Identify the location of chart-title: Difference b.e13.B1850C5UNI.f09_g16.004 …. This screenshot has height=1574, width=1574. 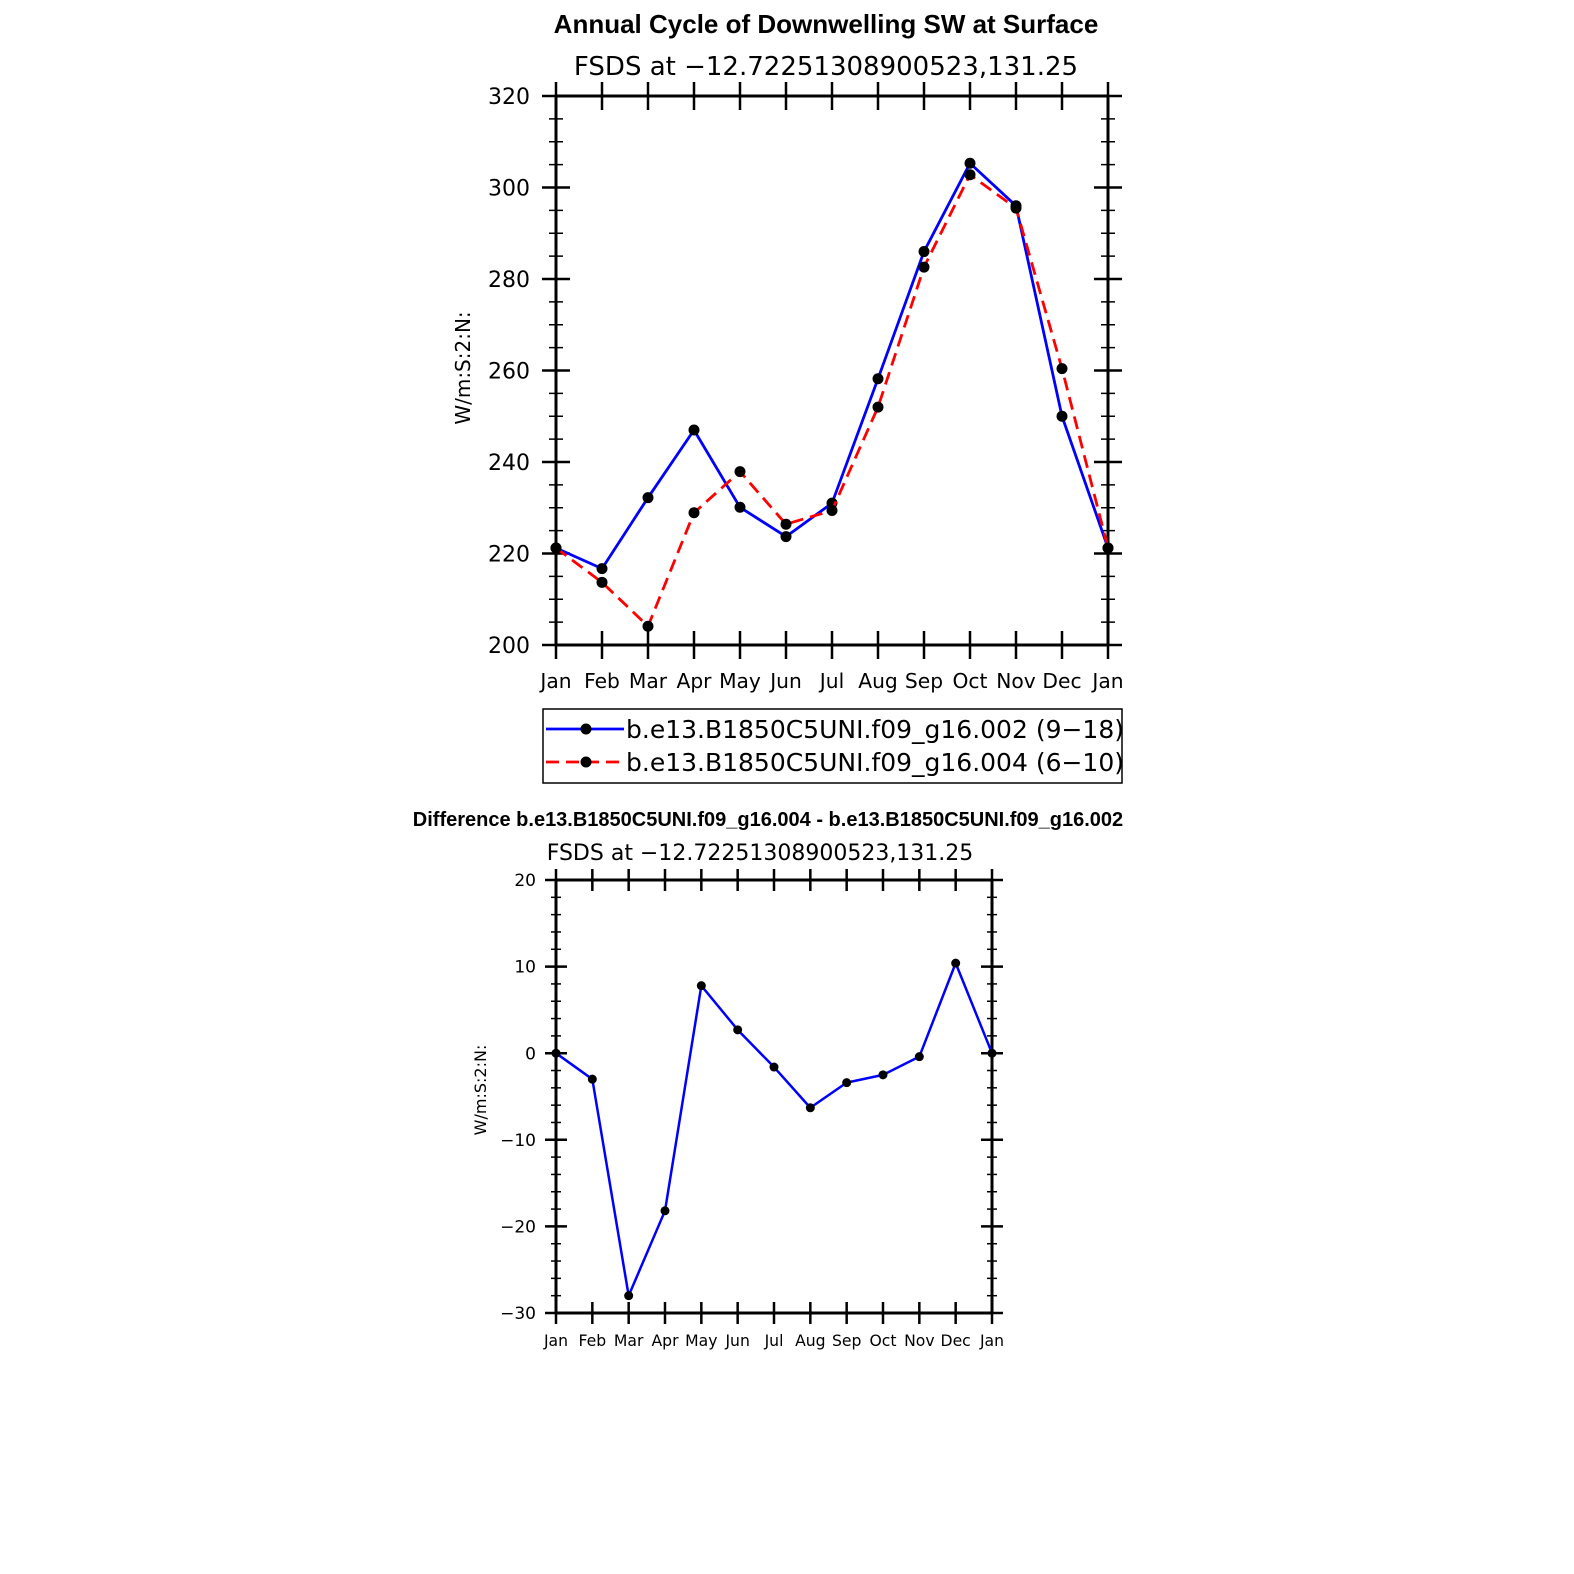
(768, 820).